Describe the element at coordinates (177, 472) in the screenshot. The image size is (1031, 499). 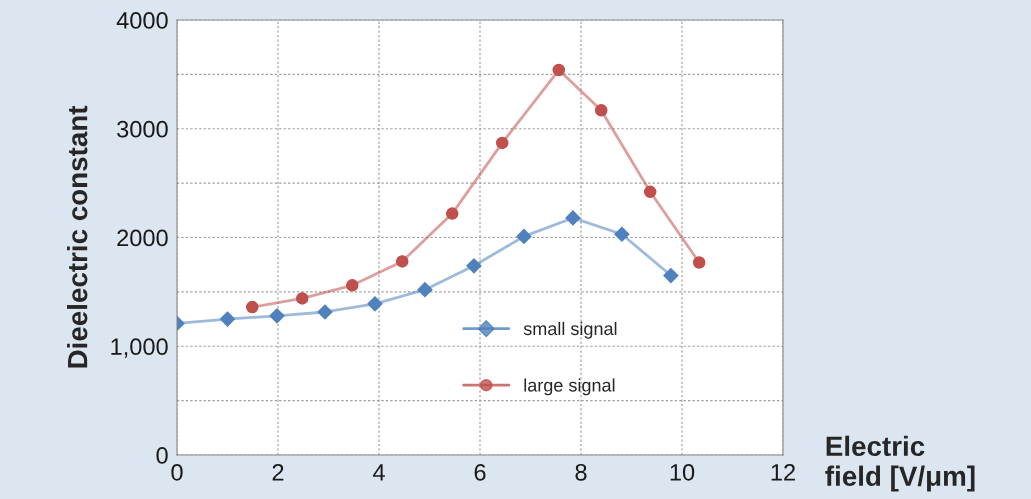
I see `x-tick-label: 0` at that location.